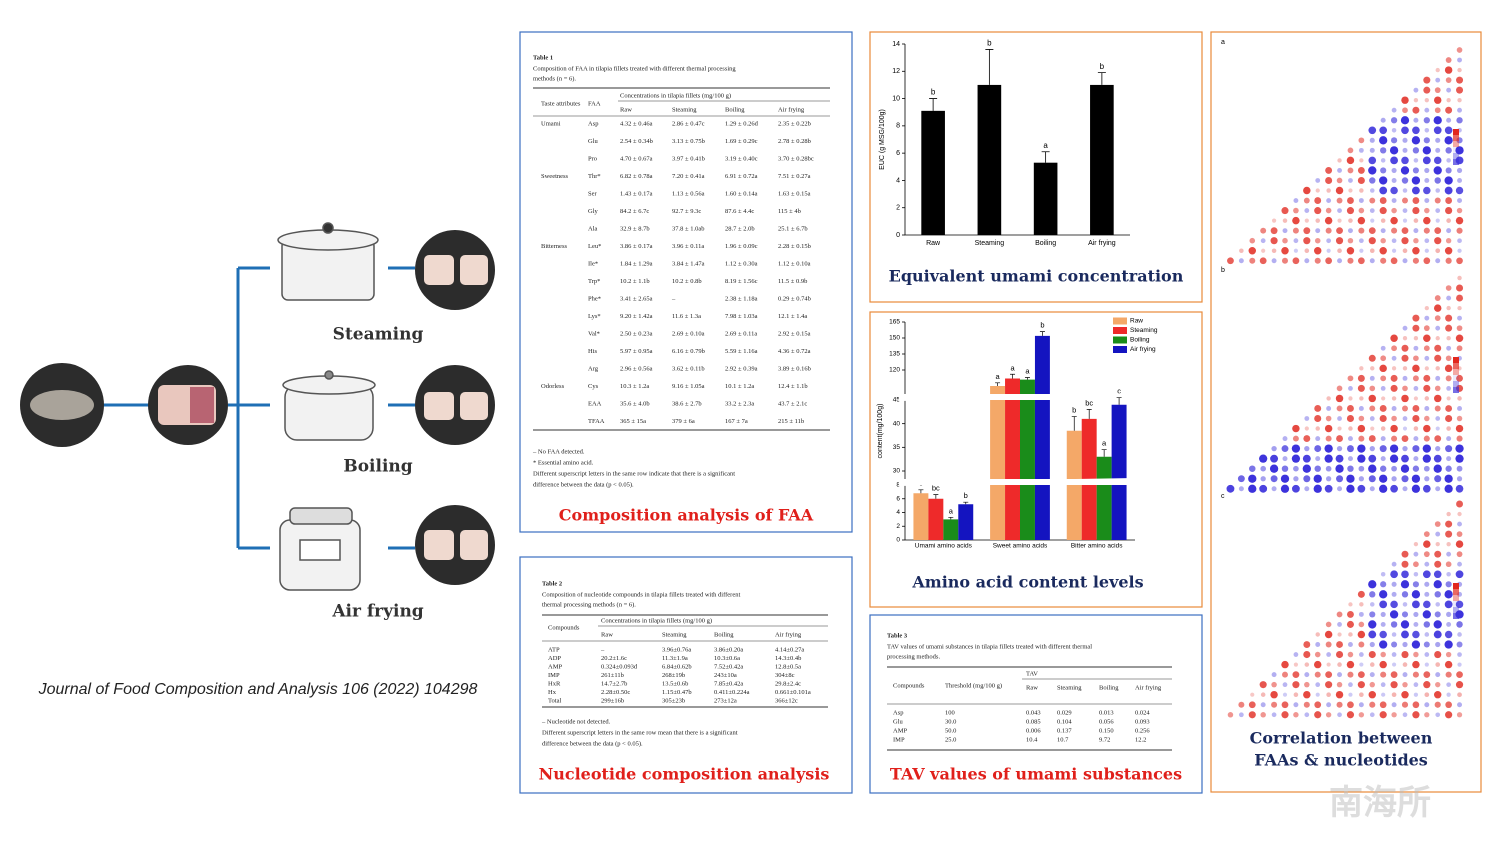 Image resolution: width=1500 pixels, height=844 pixels. What do you see at coordinates (966, 522) in the screenshot?
I see `bar` at bounding box center [966, 522].